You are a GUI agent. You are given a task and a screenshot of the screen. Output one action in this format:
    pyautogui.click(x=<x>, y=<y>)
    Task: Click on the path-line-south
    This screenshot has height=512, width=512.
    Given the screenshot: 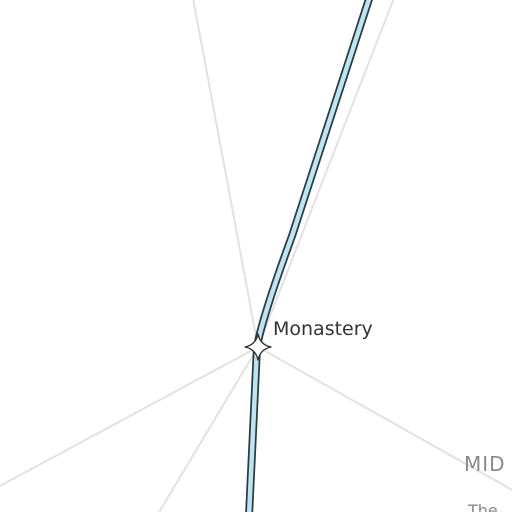 What is the action you would take?
    pyautogui.click(x=208, y=429)
    